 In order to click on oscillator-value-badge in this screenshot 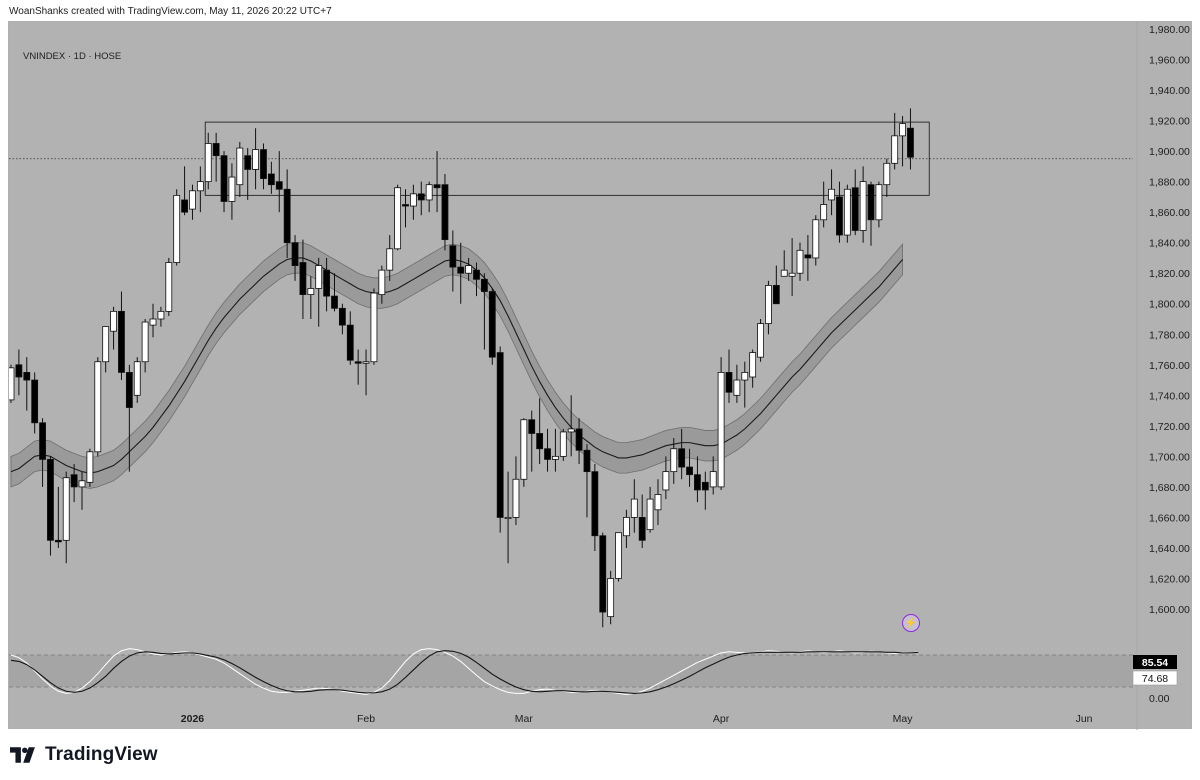, I will do `click(1155, 662)`.